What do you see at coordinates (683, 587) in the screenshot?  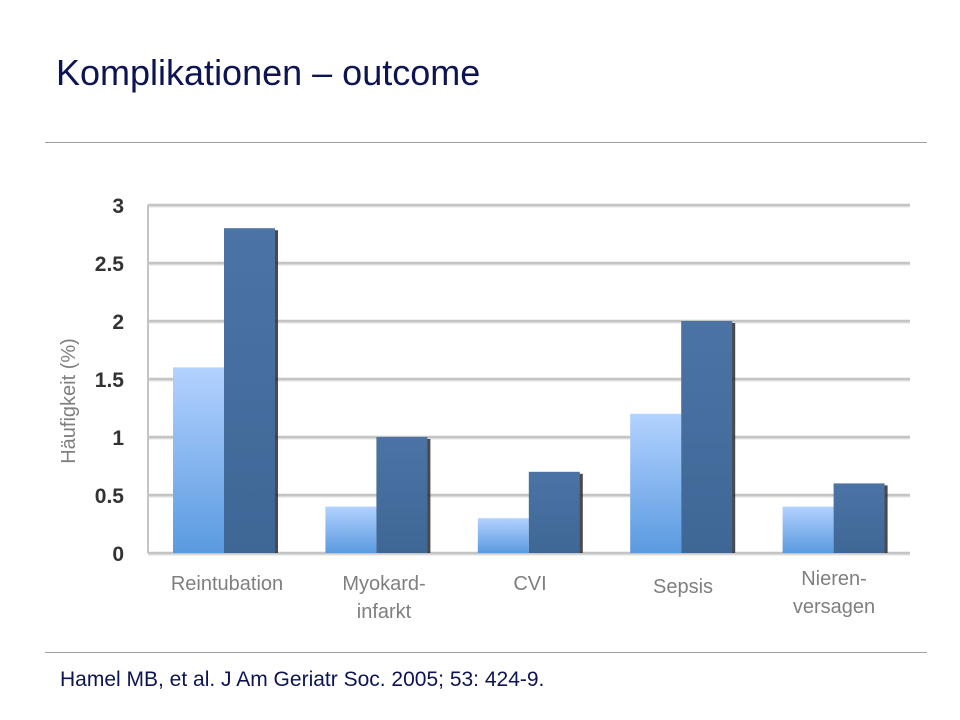 I see `x-category-label: Sepsis` at bounding box center [683, 587].